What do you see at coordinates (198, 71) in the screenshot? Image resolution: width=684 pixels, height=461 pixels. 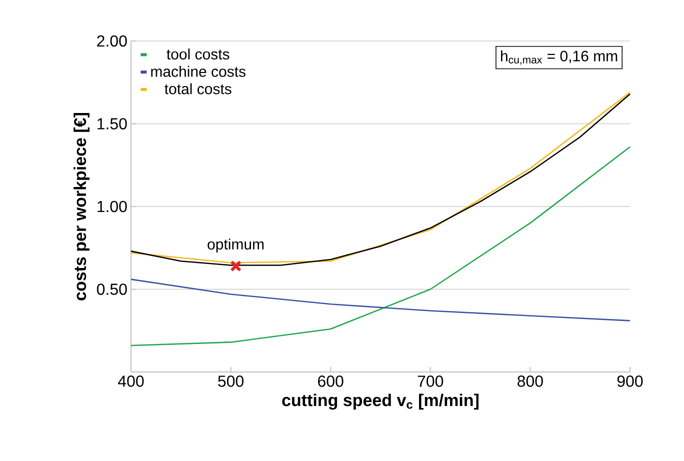 I see `legend-label: machine costs` at bounding box center [198, 71].